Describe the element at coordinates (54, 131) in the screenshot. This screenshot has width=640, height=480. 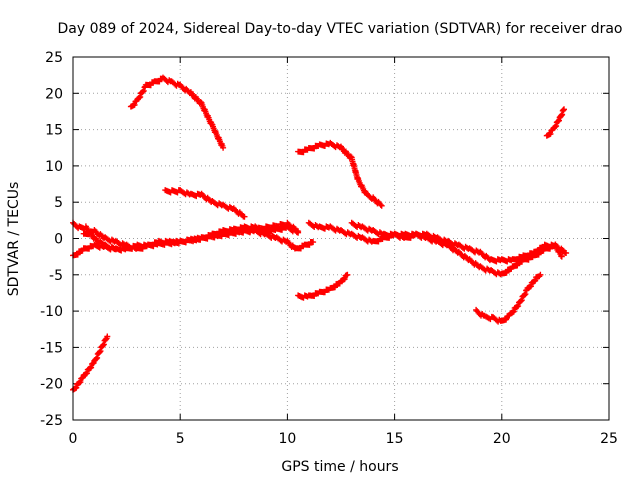
I see `y-tick-label: 15` at that location.